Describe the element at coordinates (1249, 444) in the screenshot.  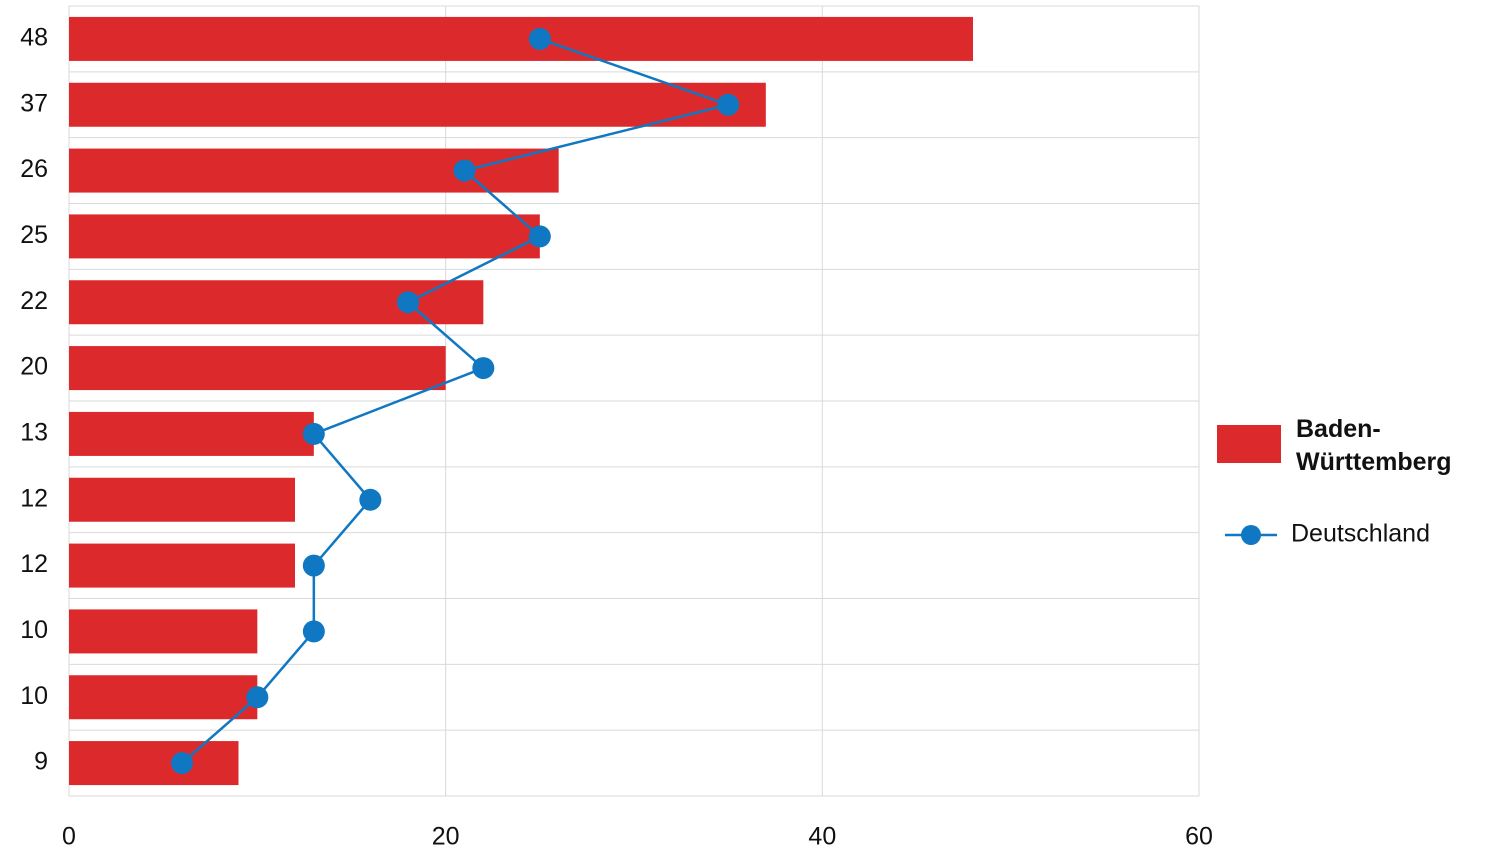
I see `legend-swatch` at that location.